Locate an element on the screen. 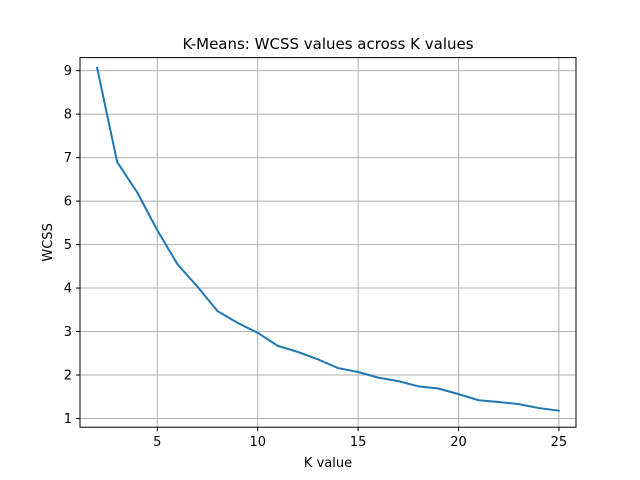 Image resolution: width=640 pixels, height=480 pixels. x-axis-label: K value is located at coordinates (328, 463).